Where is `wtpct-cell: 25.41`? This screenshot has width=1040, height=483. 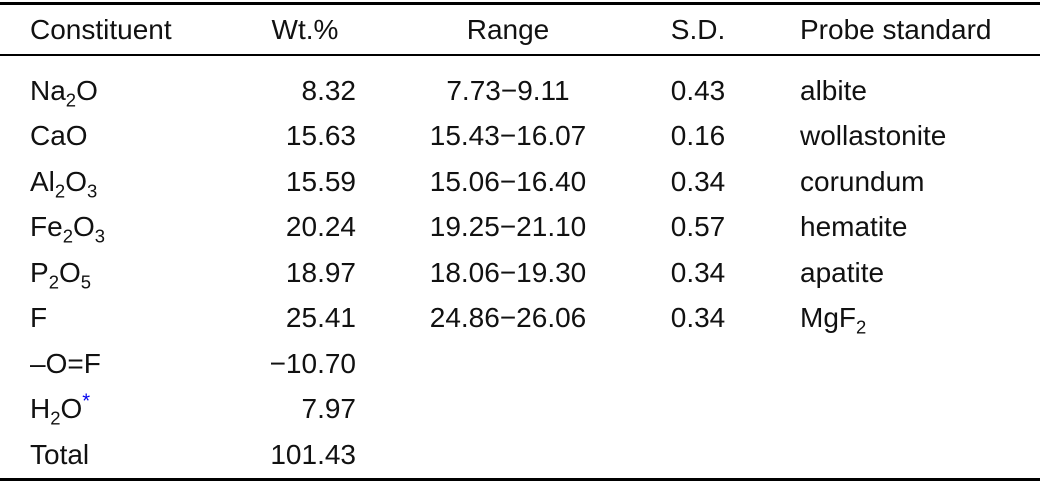 wtpct-cell: 25.41 is located at coordinates (320, 318).